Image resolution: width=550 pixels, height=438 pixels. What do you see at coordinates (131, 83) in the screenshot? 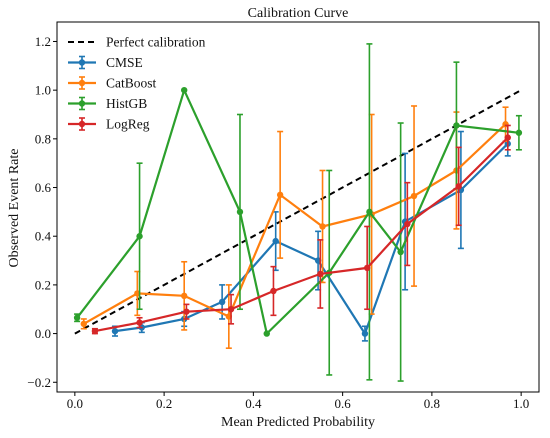
I see `legend-label: CatBoost` at bounding box center [131, 83].